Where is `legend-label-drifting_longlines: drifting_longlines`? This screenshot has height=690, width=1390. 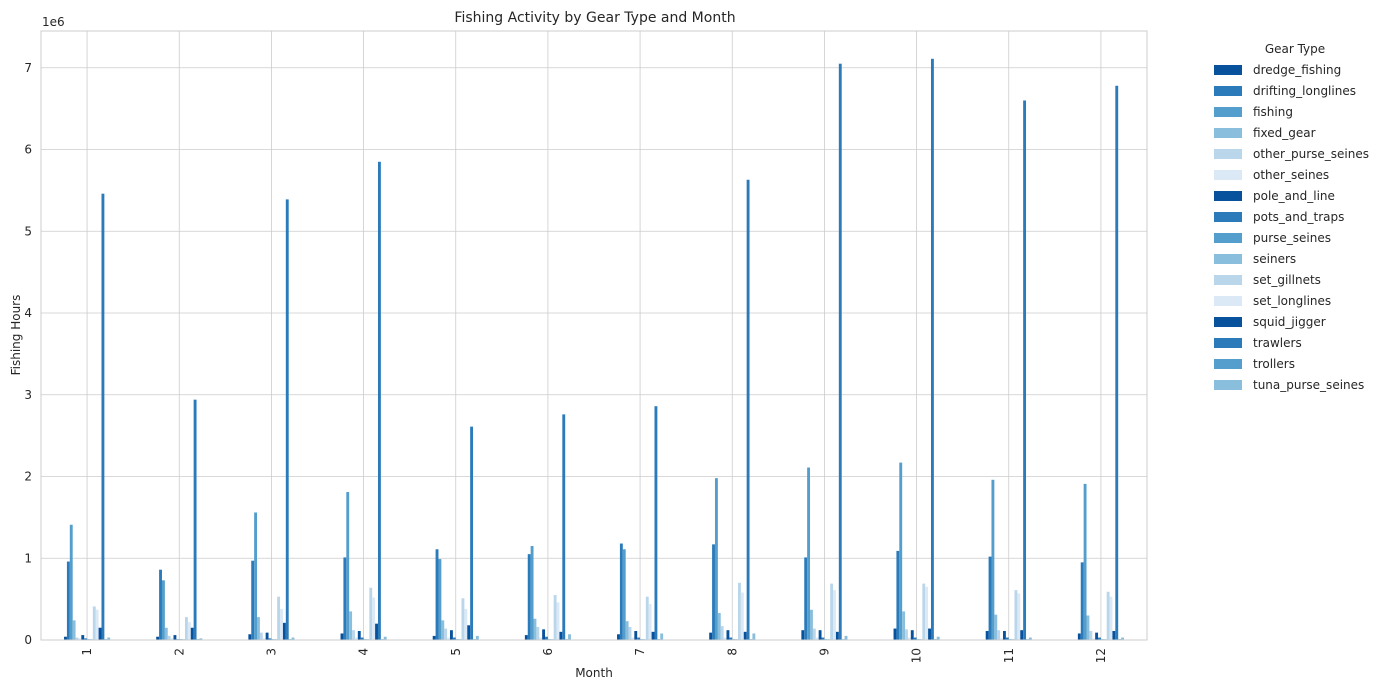 legend-label-drifting_longlines: drifting_longlines is located at coordinates (1304, 91).